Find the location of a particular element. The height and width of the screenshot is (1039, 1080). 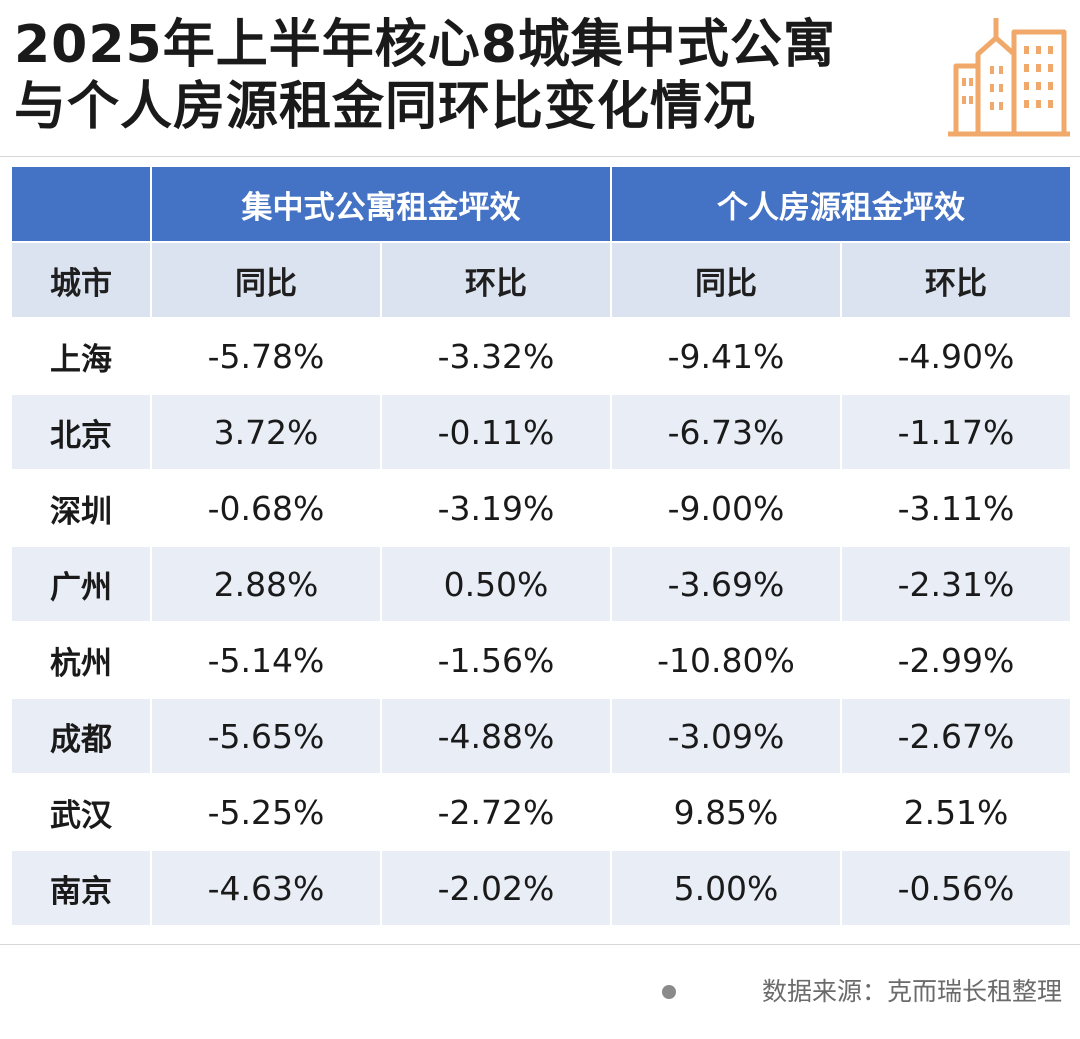

source-note: 数据来源：克而瑞长租整理 is located at coordinates (911, 991).